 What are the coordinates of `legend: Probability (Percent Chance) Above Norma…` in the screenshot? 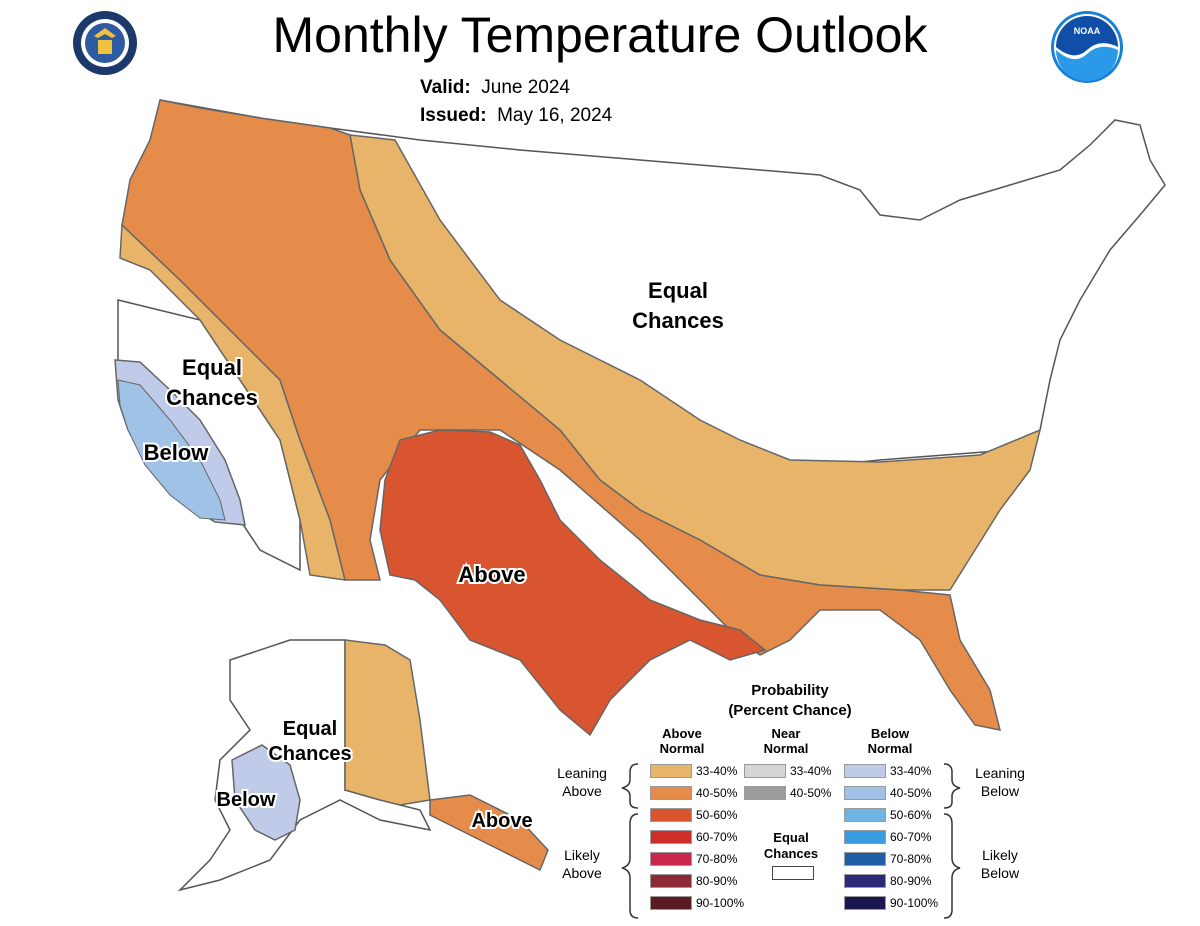 It's located at (800, 801).